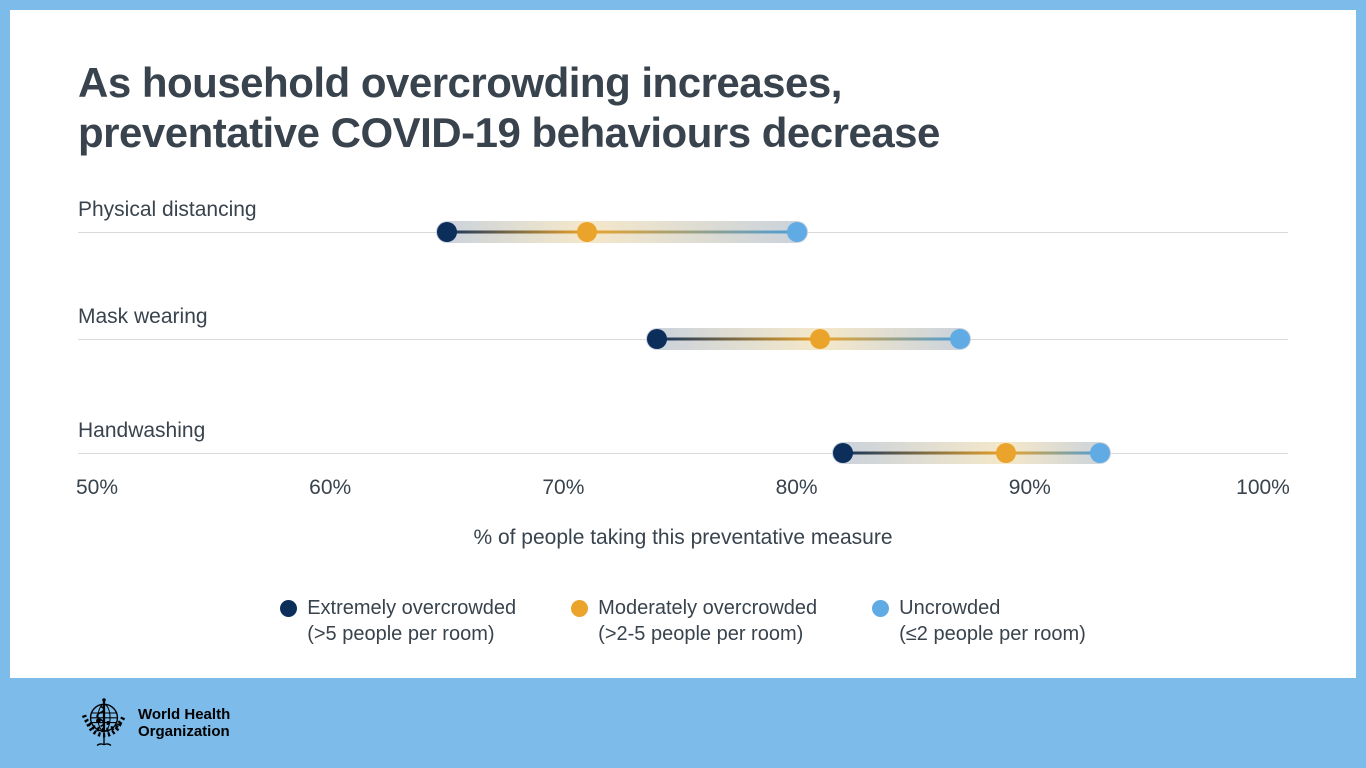  I want to click on dot-extremely-overcrowded-handwashing, so click(843, 453).